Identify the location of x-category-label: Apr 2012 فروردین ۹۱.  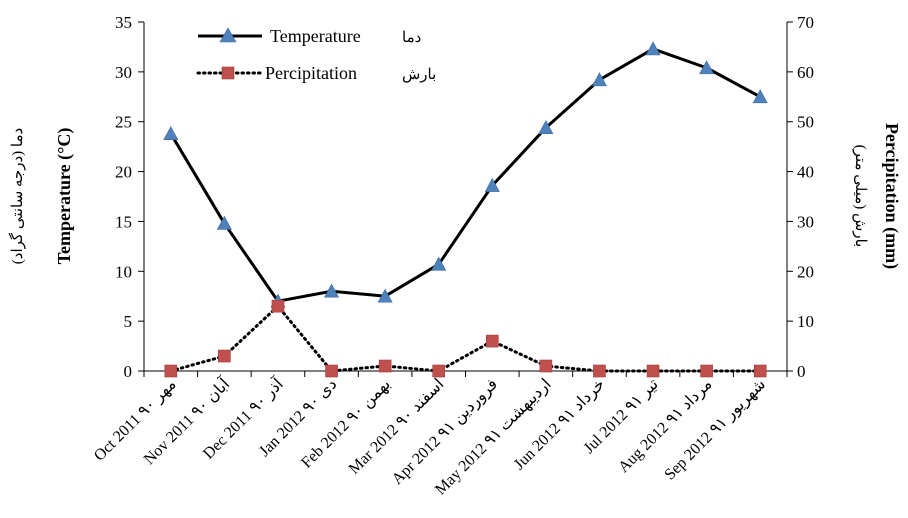
(445, 432).